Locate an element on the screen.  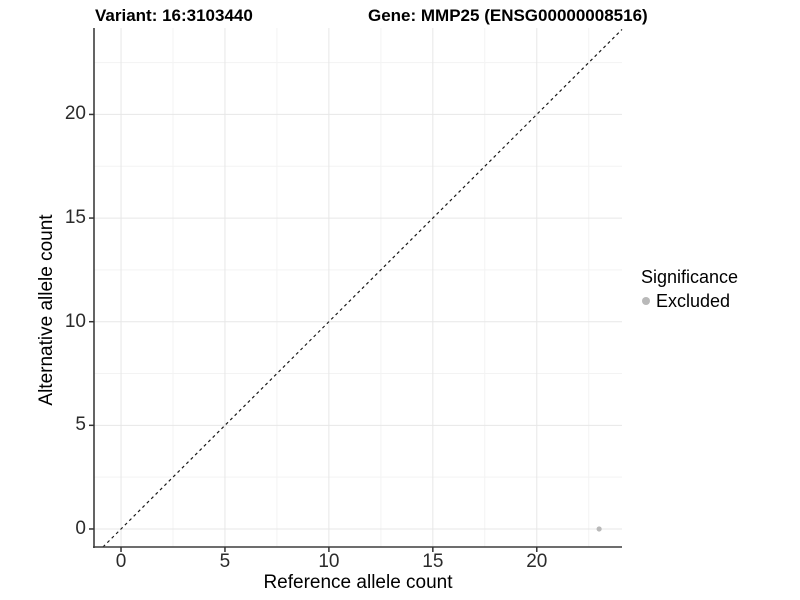
x-tick-label: 20 is located at coordinates (537, 561).